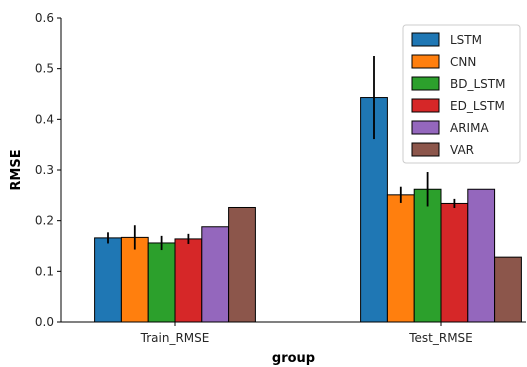  Describe the element at coordinates (44, 170) in the screenshot. I see `y-tick-label: 0.3` at that location.